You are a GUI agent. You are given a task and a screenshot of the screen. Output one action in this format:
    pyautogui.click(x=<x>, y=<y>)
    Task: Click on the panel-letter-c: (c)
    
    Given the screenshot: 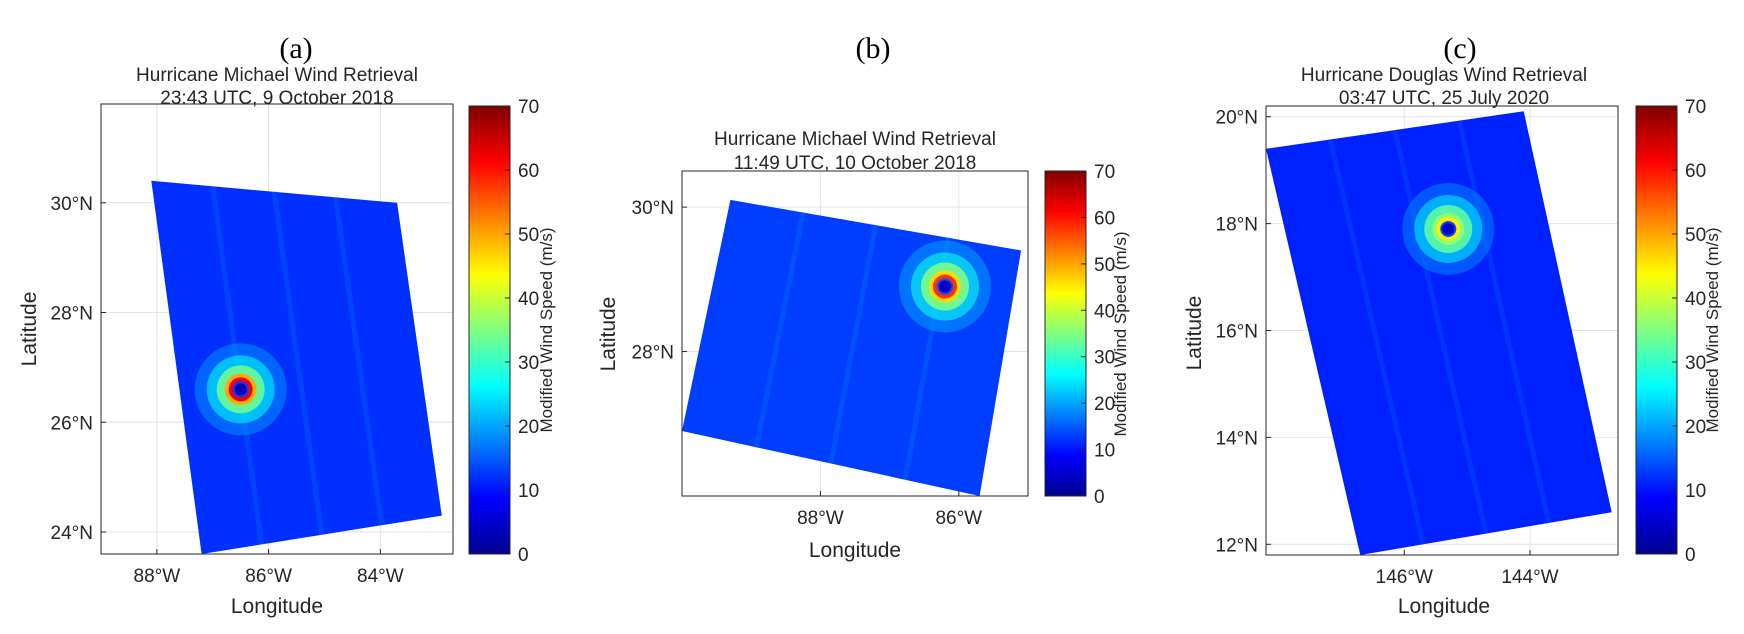 What is the action you would take?
    pyautogui.click(x=1459, y=48)
    